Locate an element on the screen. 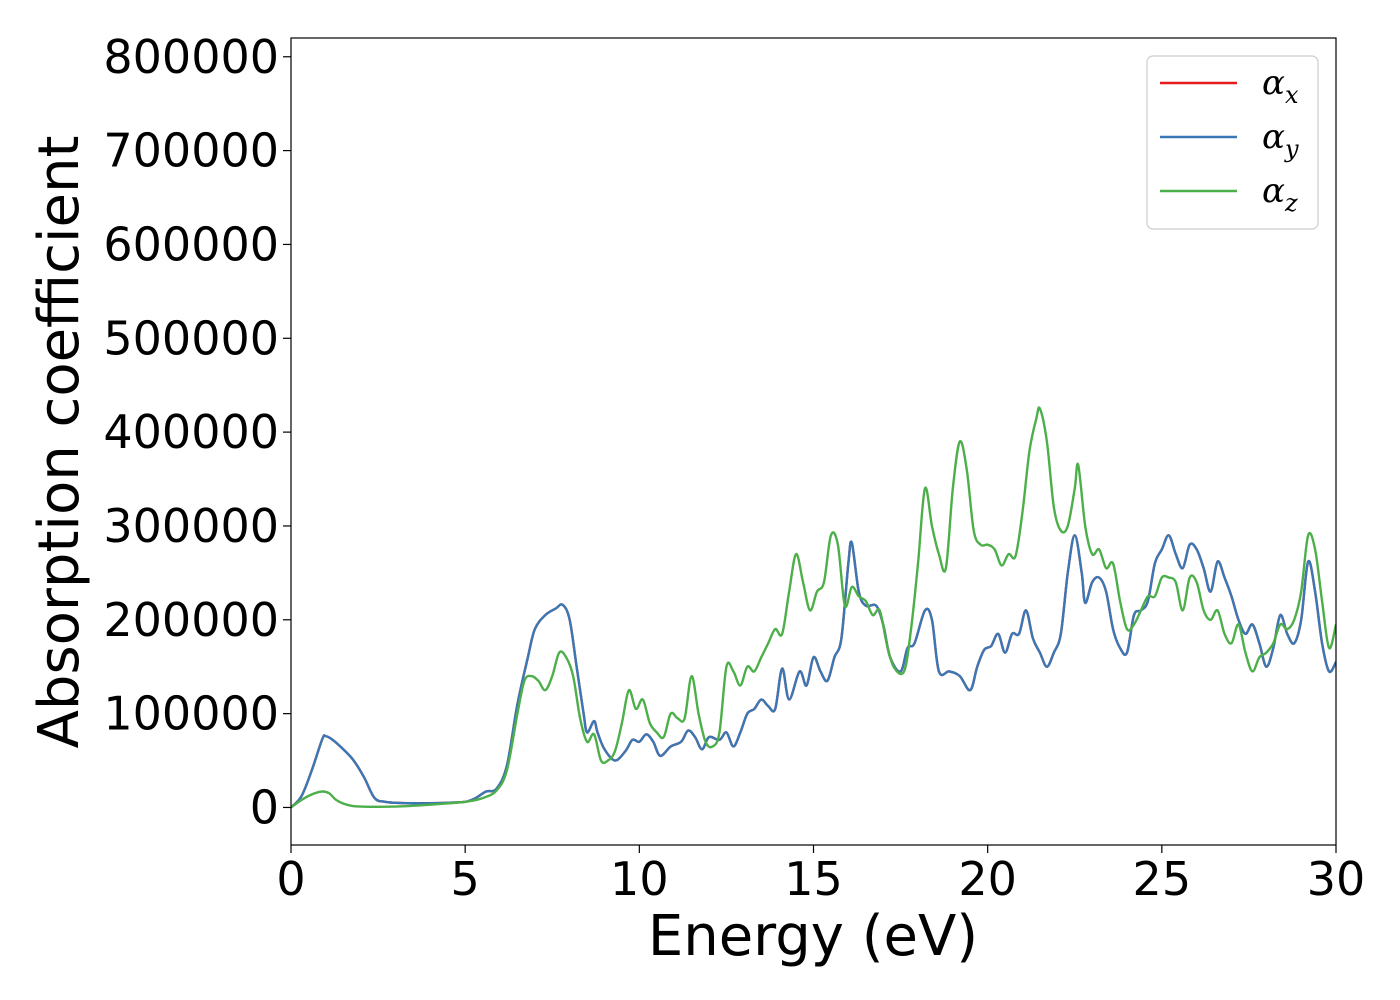  x-axis: 0 5 10 15 20 25 30 is located at coordinates (820, 875).